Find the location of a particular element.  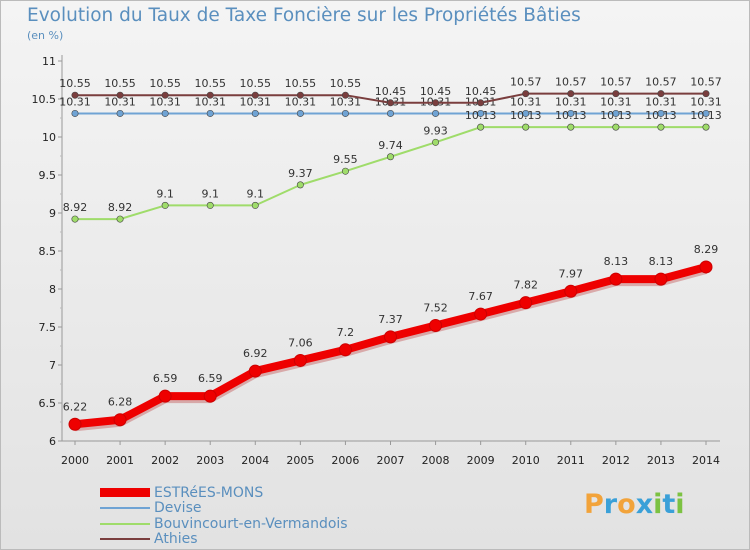

y-tick-label: 6 is located at coordinates (52, 441).